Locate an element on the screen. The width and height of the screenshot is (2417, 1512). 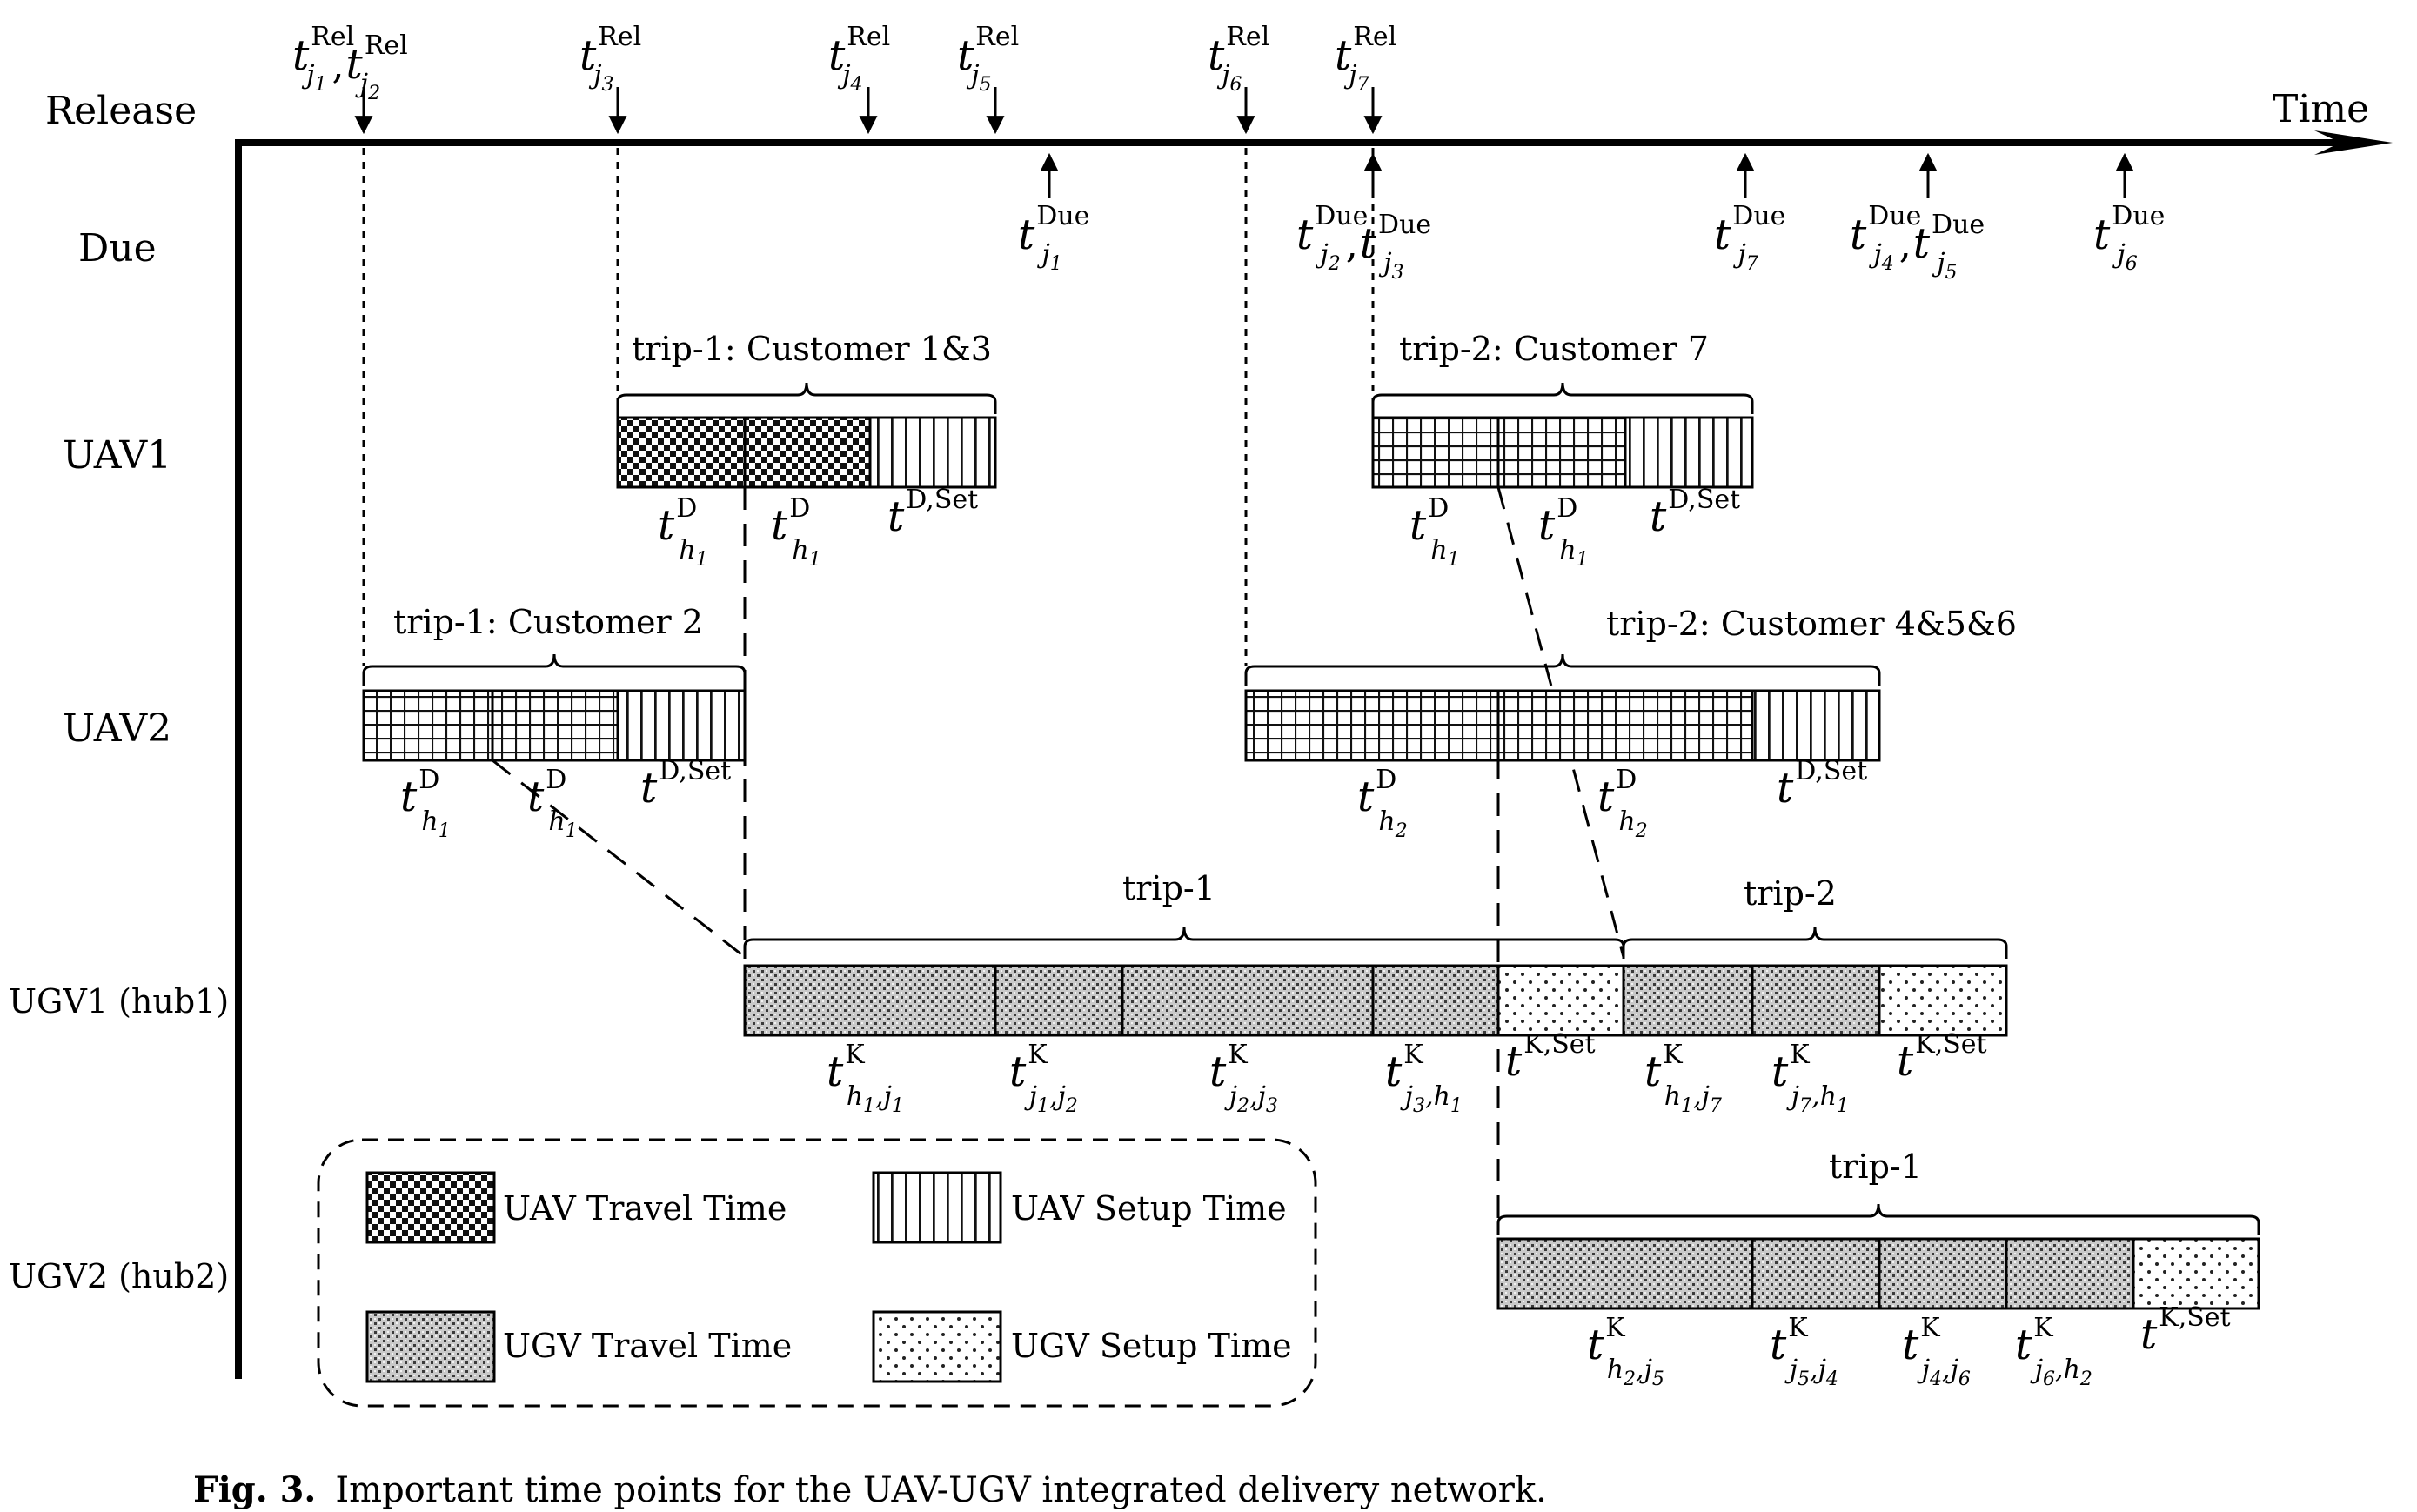
release-label-rel-j5: tRel j5 is located at coordinates (988, 59).